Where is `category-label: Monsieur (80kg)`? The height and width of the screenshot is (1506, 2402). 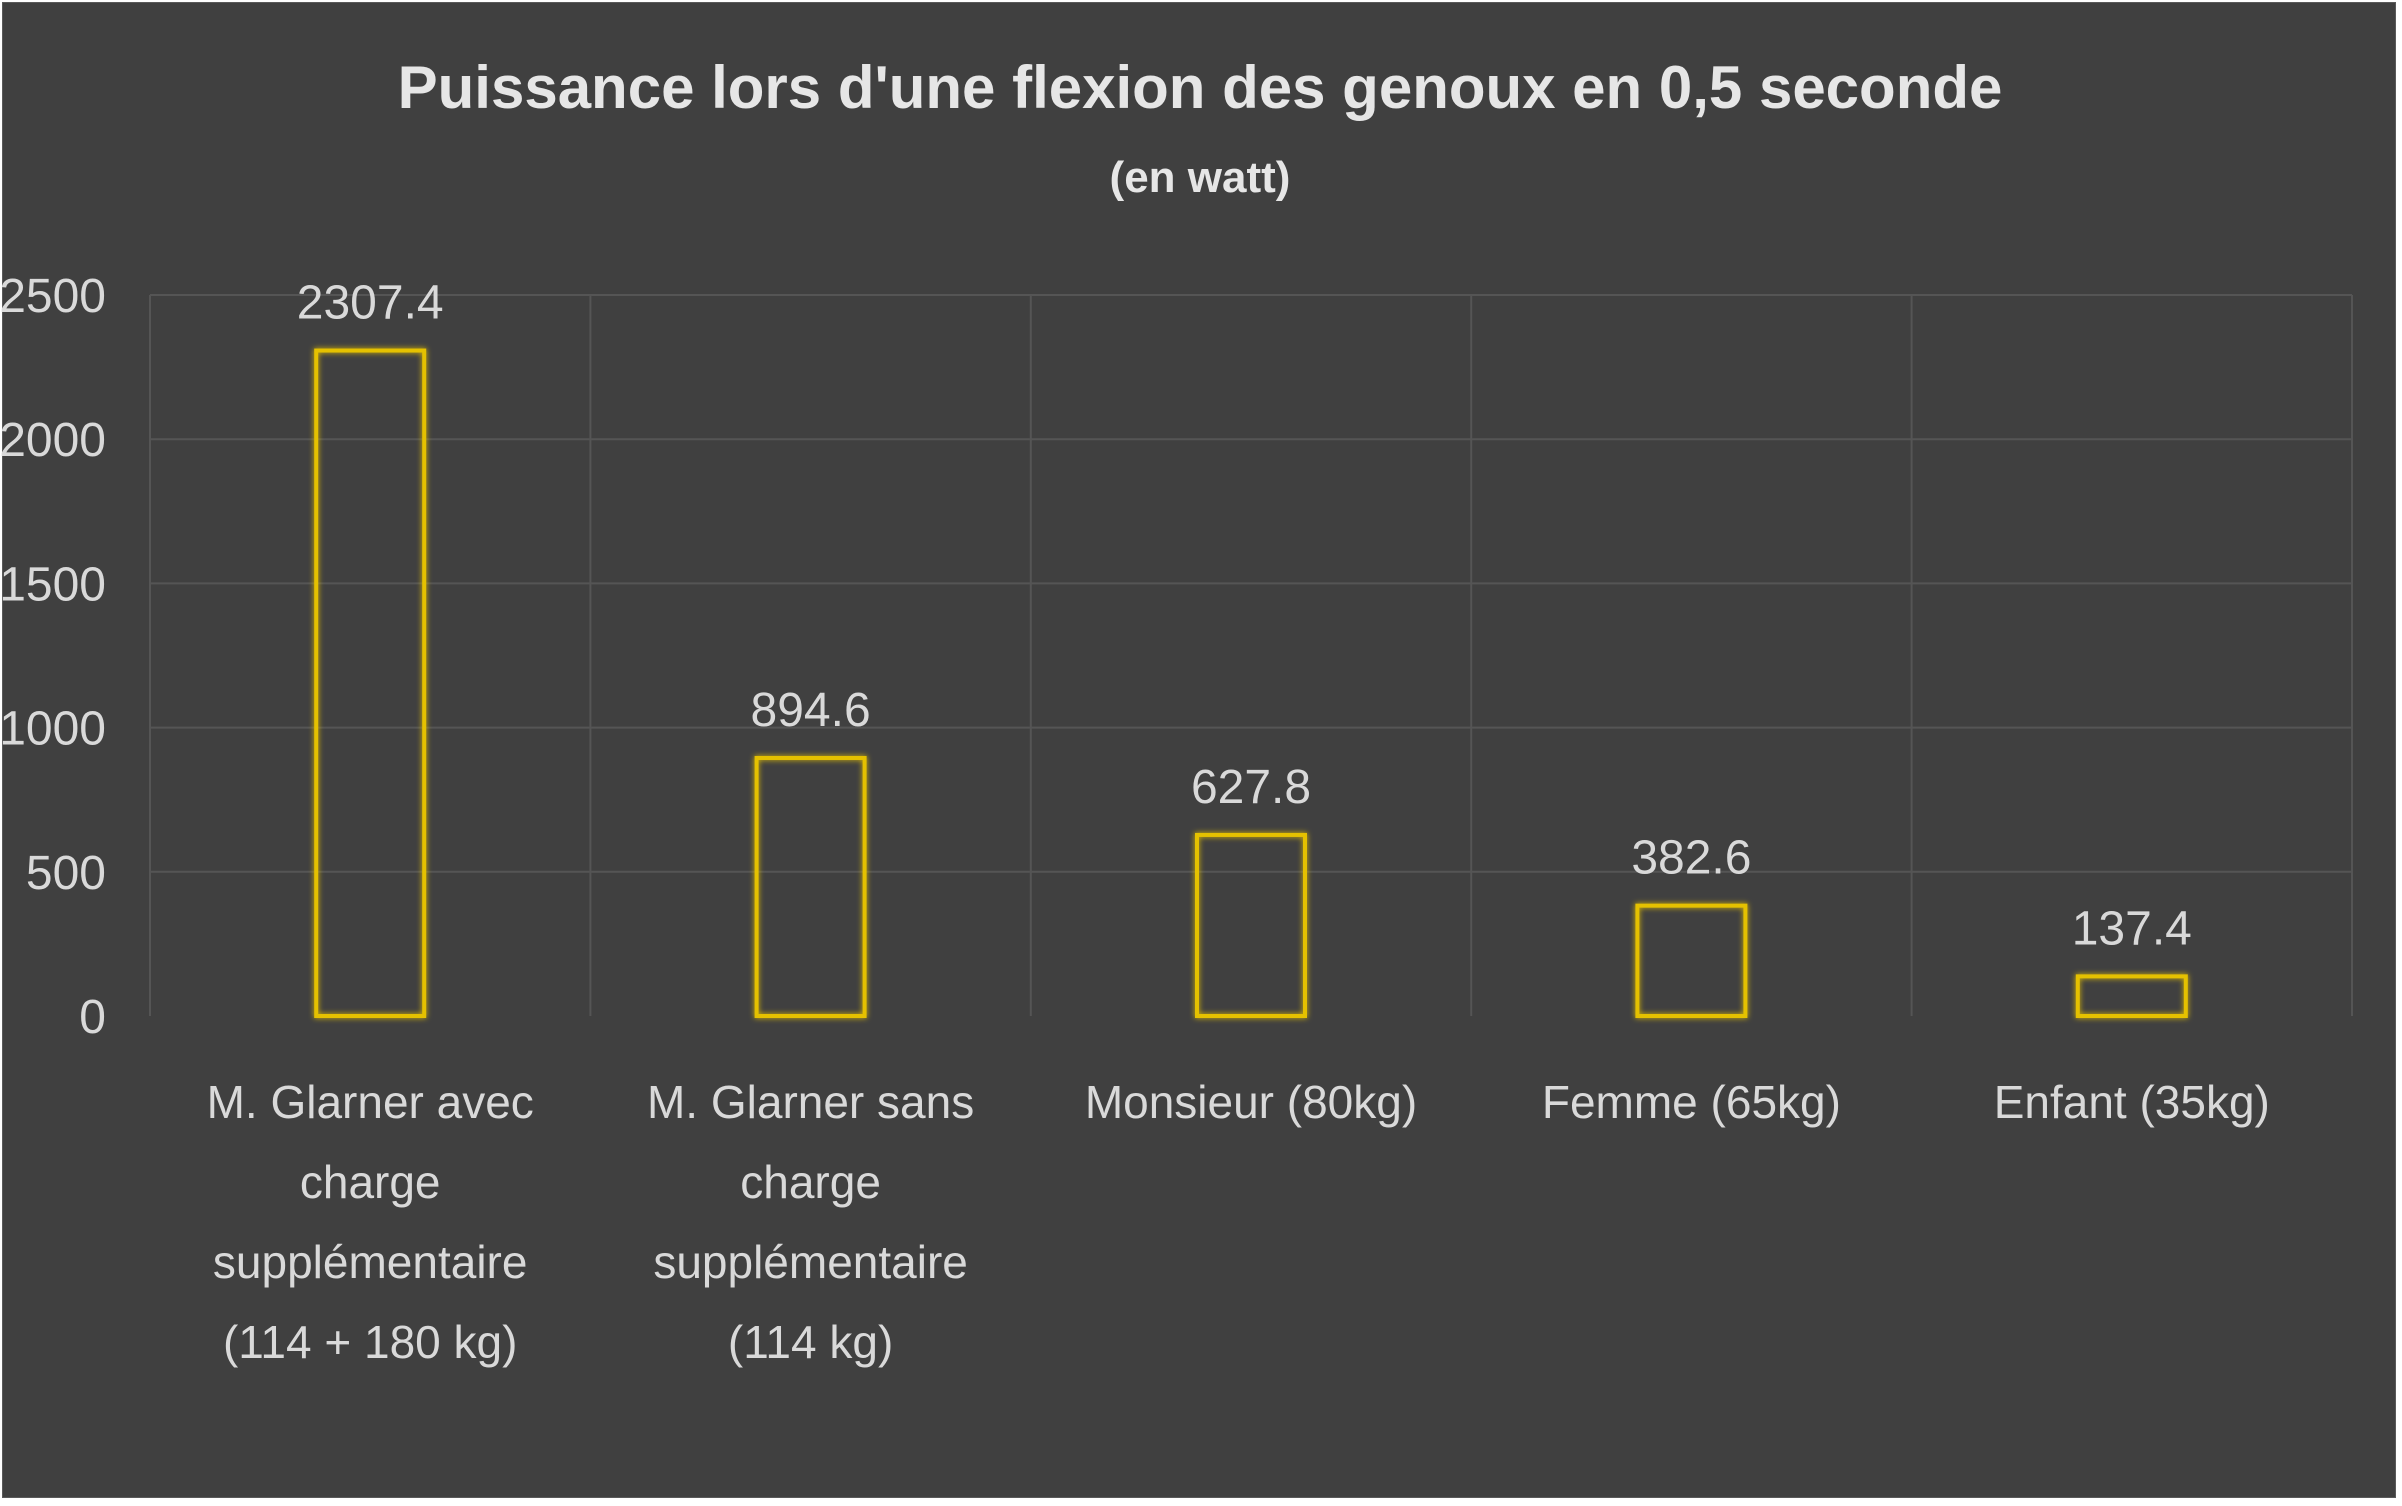 category-label: Monsieur (80kg) is located at coordinates (1251, 1102).